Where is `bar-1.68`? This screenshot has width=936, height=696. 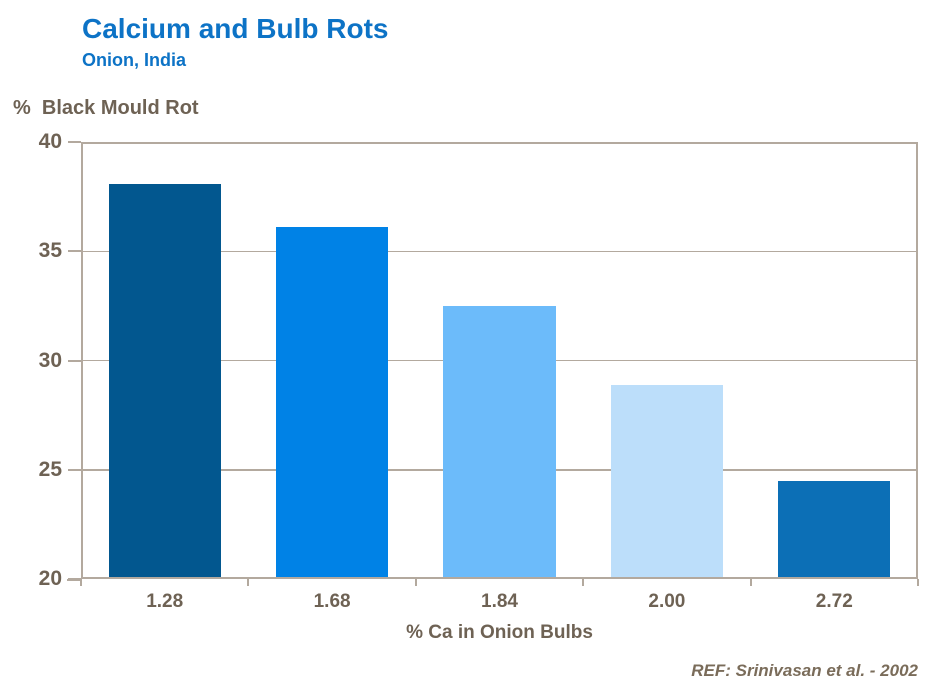
bar-1.68 is located at coordinates (332, 402).